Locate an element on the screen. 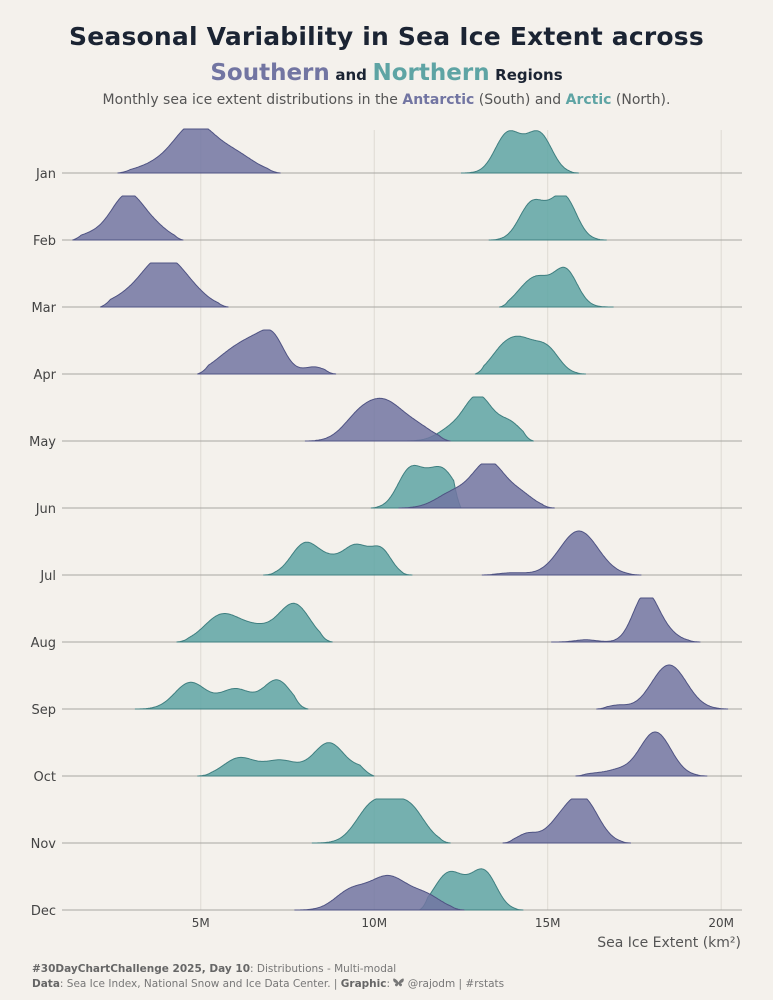  desc-arctic: Arctic is located at coordinates (588, 100).